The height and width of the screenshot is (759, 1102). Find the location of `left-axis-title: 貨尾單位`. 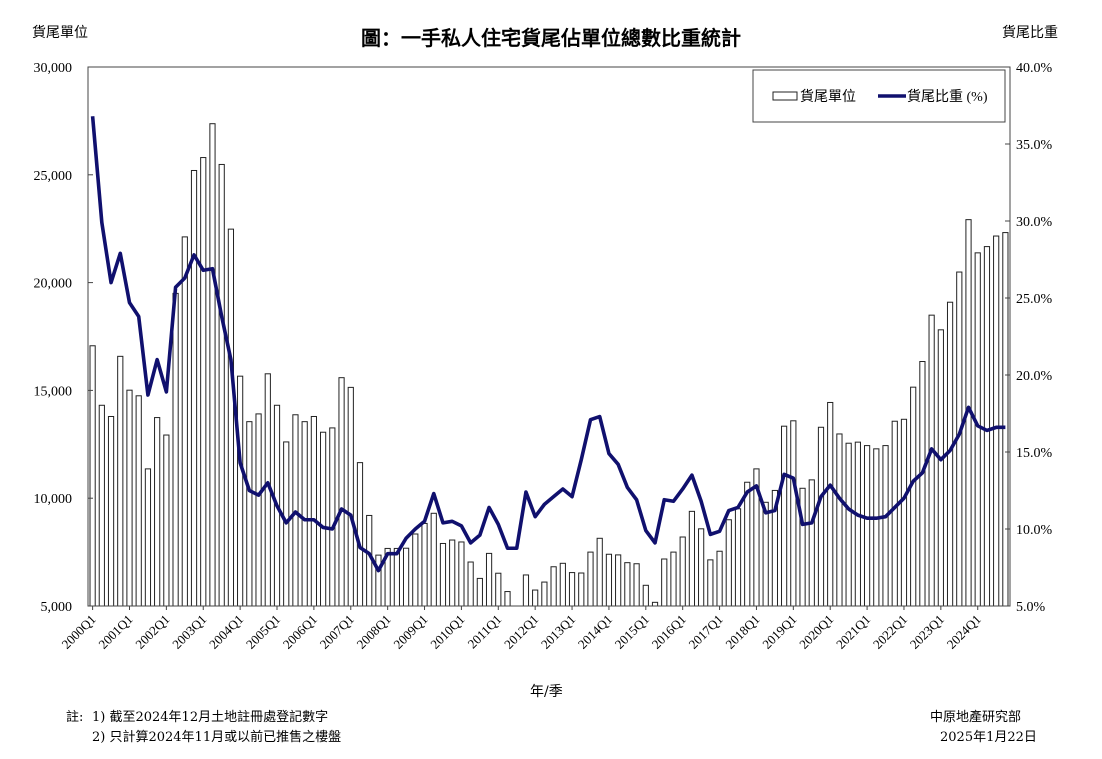

left-axis-title: 貨尾單位 is located at coordinates (60, 33).